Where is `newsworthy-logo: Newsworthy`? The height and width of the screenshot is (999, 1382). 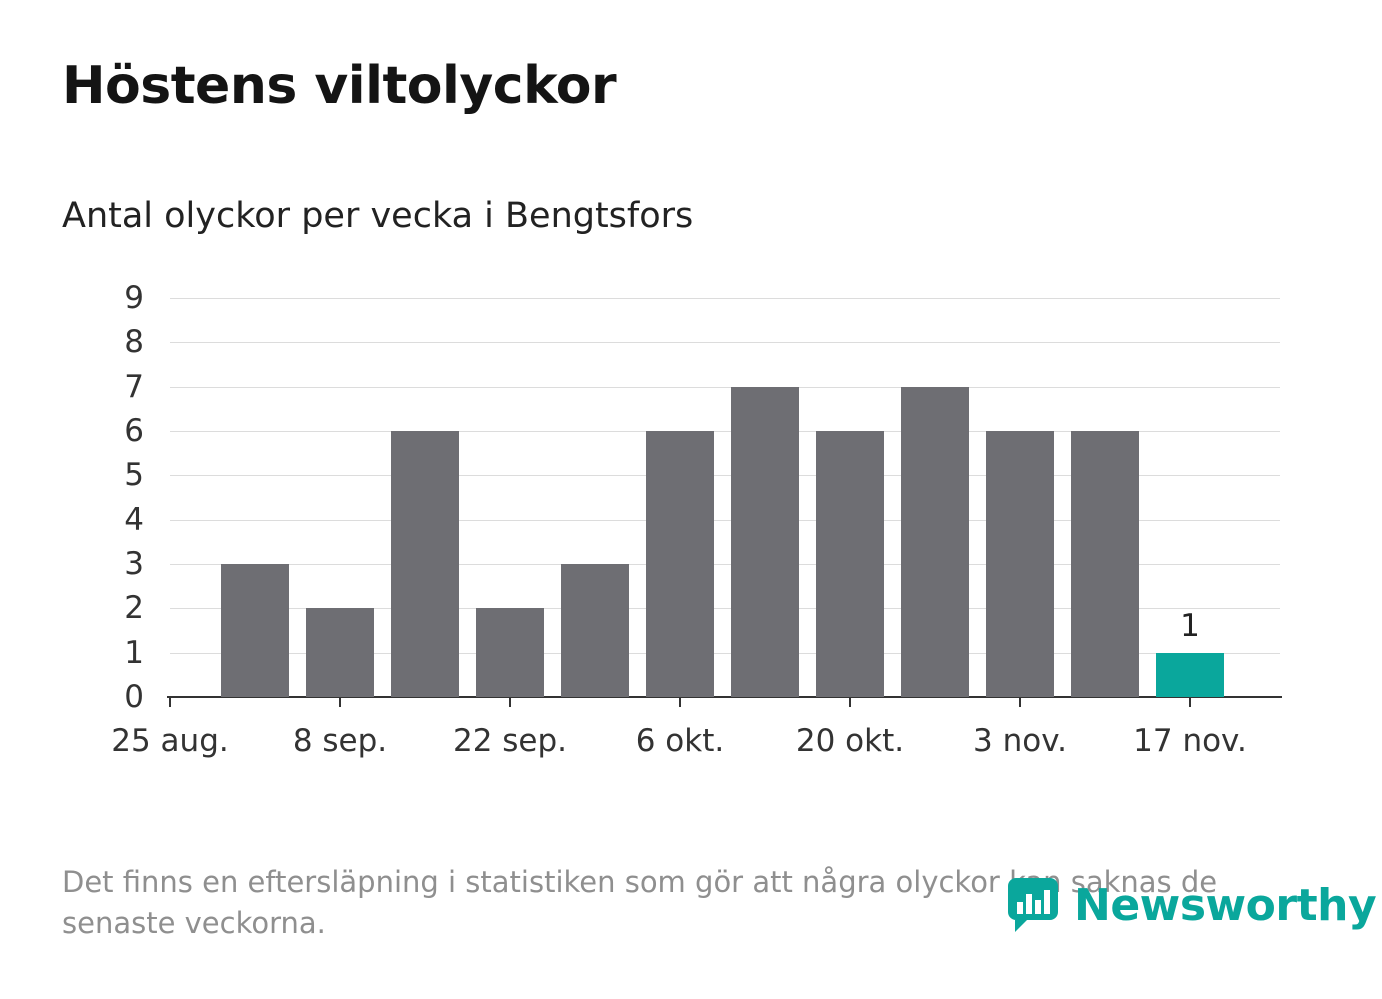 newsworthy-logo: Newsworthy is located at coordinates (1191, 905).